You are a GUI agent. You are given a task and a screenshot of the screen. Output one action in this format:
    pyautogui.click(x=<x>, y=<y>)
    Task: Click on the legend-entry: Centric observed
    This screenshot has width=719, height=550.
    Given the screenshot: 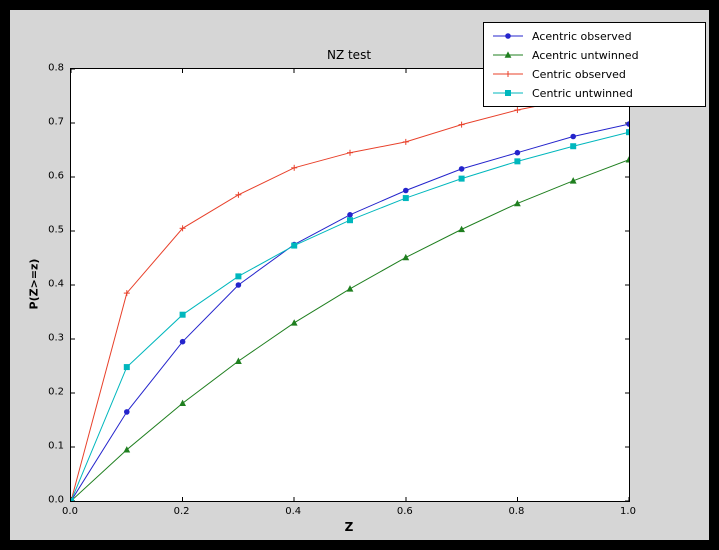 What is the action you would take?
    pyautogui.click(x=594, y=74)
    